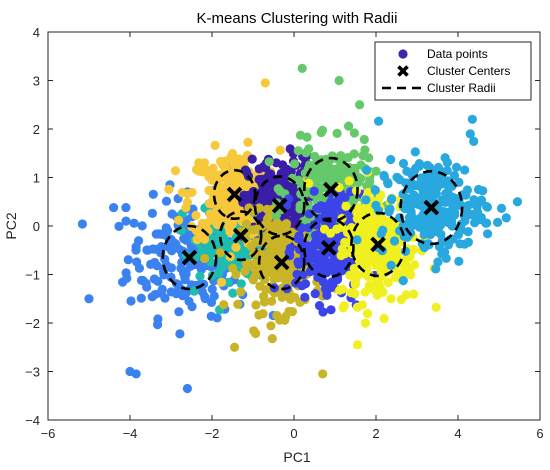 This screenshot has width=550, height=470. What do you see at coordinates (468, 71) in the screenshot?
I see `legend-label: Cluster Centers` at bounding box center [468, 71].